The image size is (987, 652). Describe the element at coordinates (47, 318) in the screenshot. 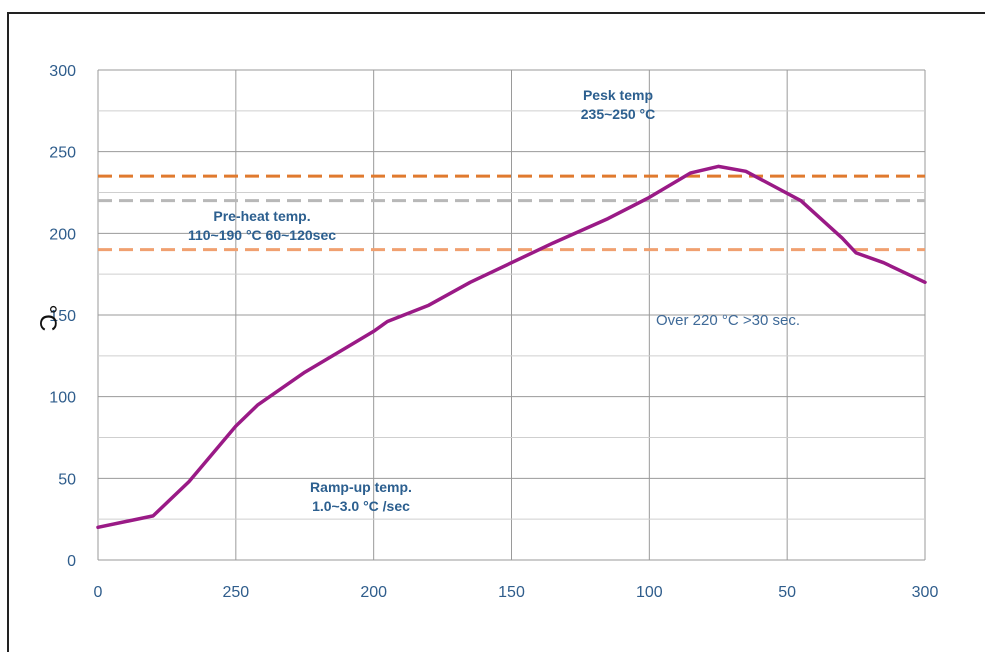

I see `y-axis-label: °C` at that location.